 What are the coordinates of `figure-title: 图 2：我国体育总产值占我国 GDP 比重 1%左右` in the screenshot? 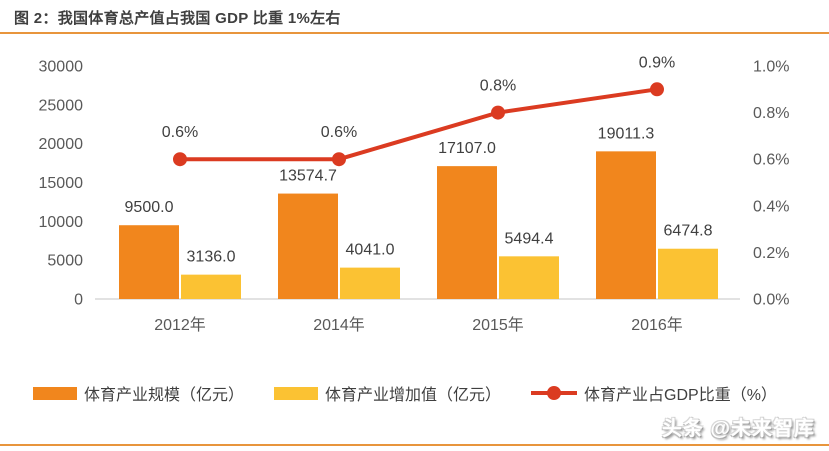 It's located at (177, 18).